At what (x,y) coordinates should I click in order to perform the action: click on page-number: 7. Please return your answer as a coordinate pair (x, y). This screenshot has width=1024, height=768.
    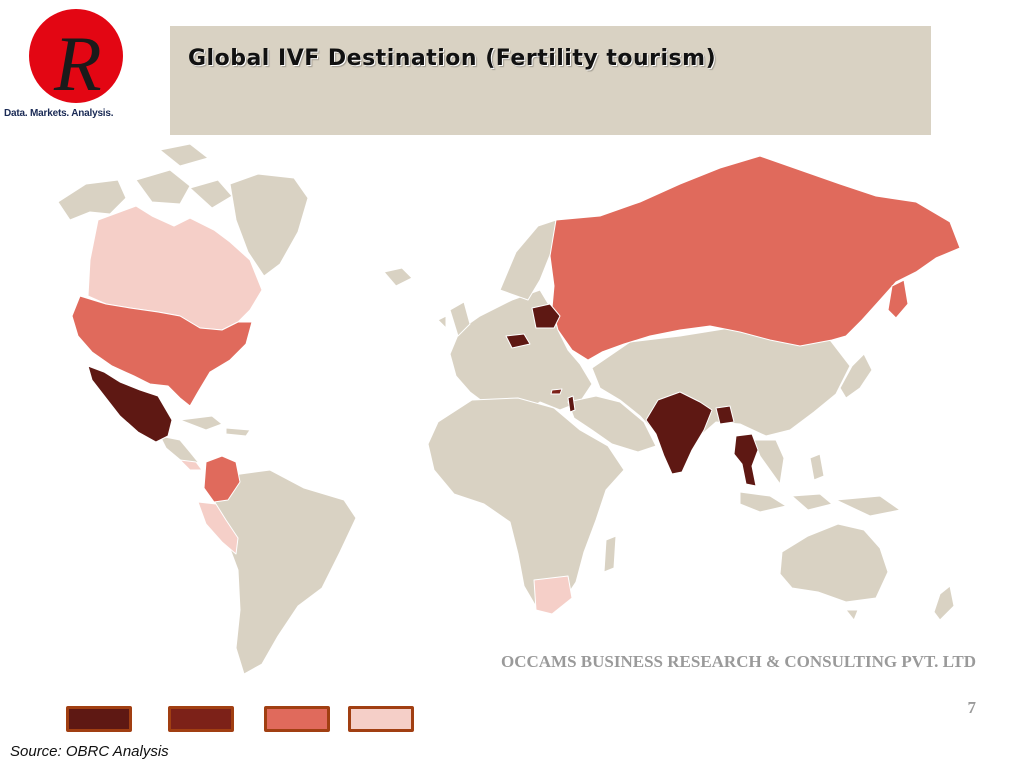
    Looking at the image, I should click on (972, 707).